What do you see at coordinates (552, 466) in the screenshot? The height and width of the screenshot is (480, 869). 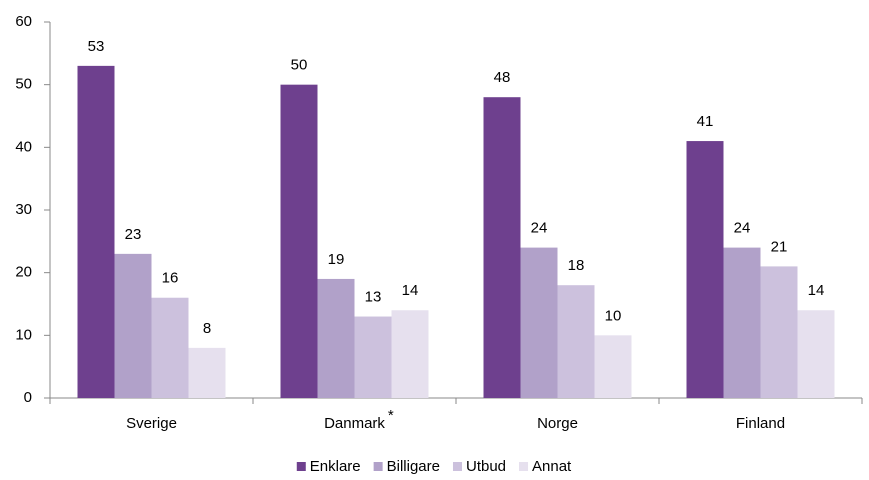 I see `legend-label: Annat` at bounding box center [552, 466].